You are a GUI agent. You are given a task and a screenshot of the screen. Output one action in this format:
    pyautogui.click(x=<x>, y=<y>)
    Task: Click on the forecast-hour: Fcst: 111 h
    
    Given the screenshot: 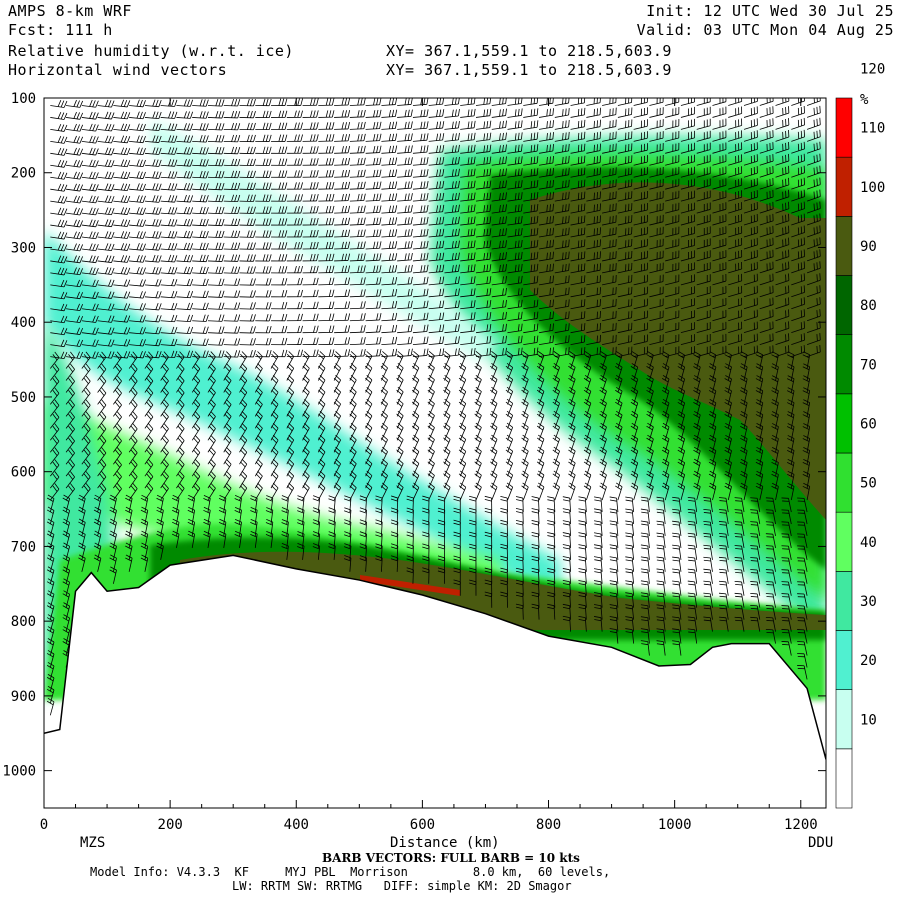 What is the action you would take?
    pyautogui.click(x=60, y=30)
    